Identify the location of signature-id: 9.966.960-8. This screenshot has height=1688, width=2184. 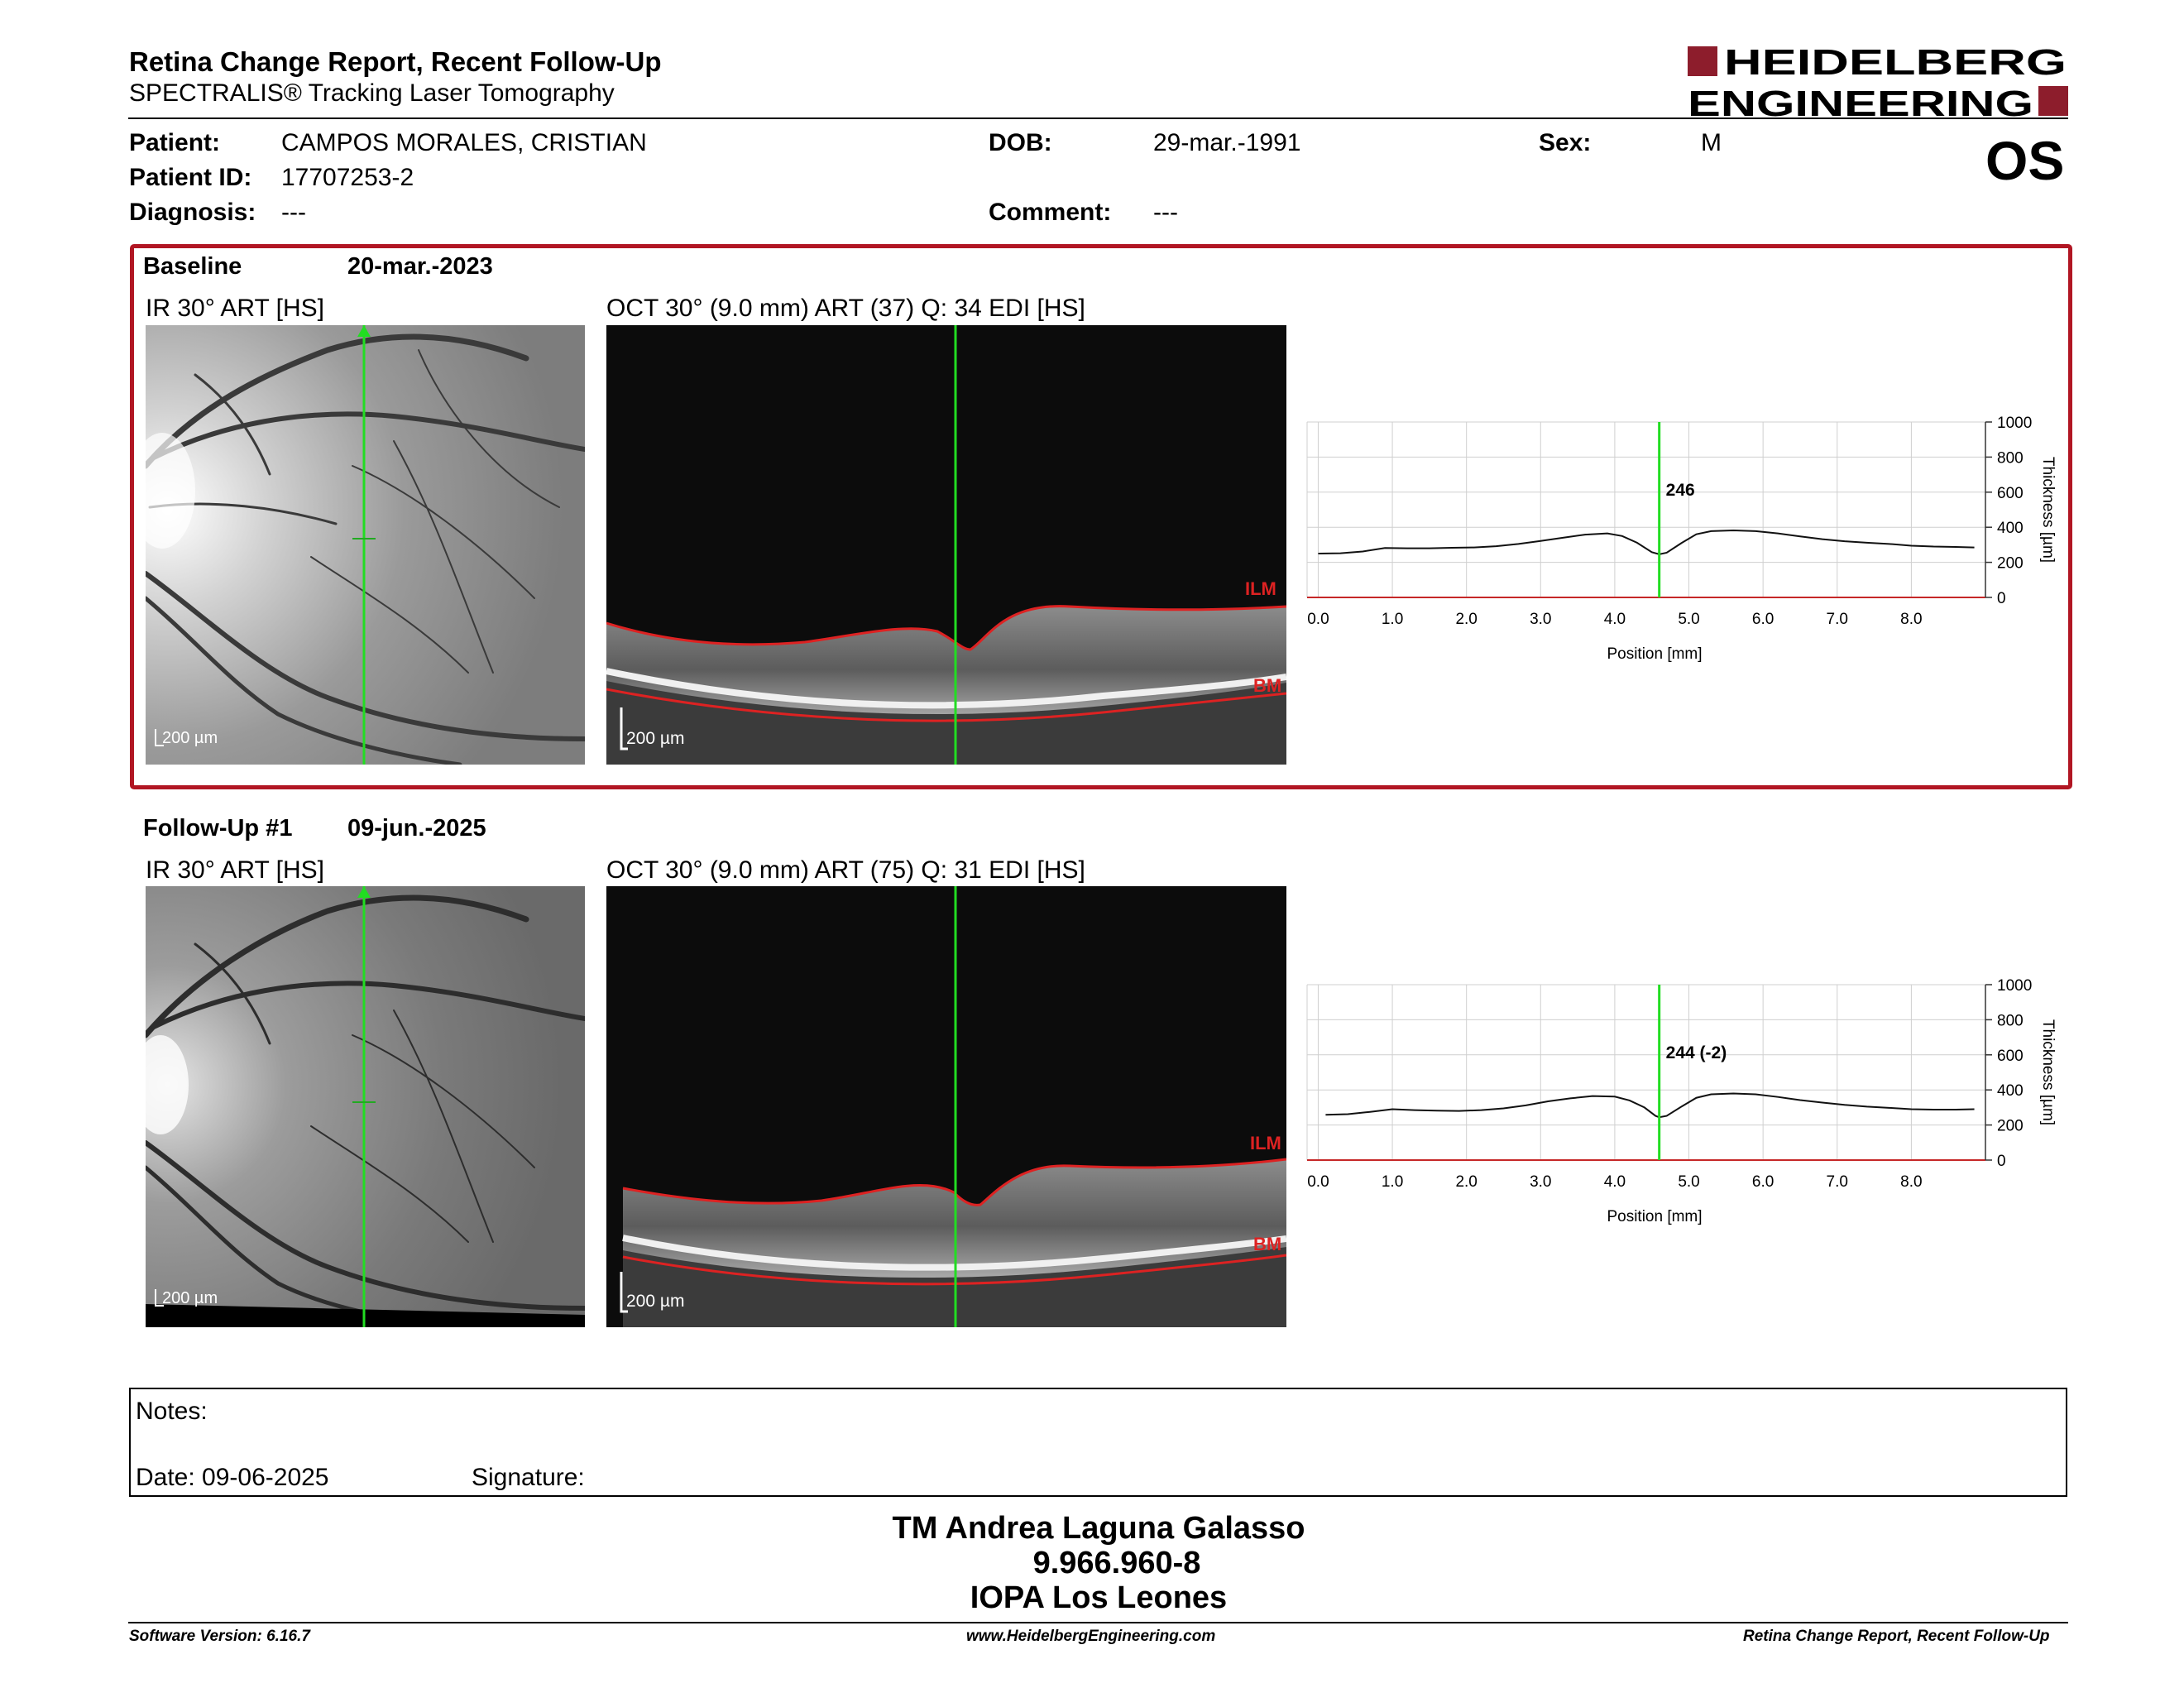
(1116, 1563).